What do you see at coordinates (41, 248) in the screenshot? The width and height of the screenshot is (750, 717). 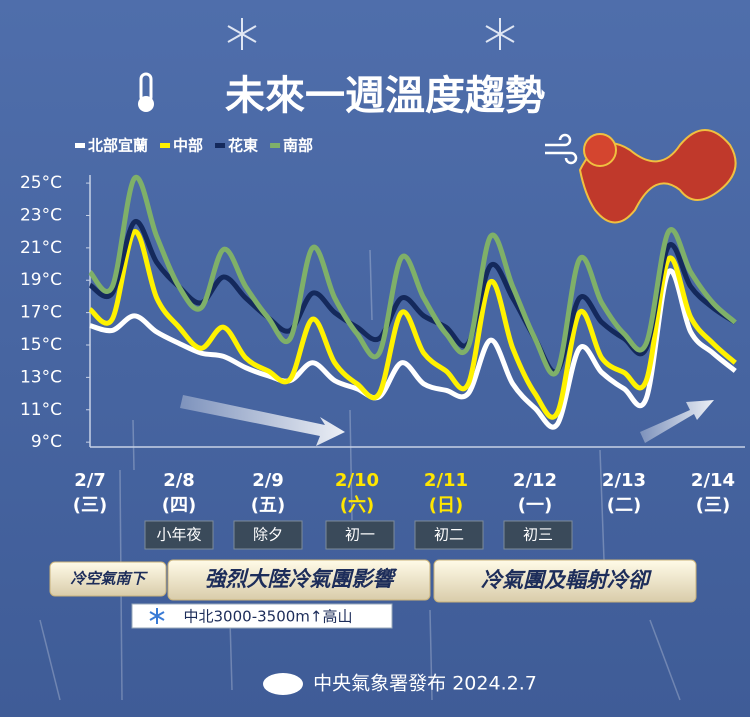 I see `y-tick-label: 21°C` at bounding box center [41, 248].